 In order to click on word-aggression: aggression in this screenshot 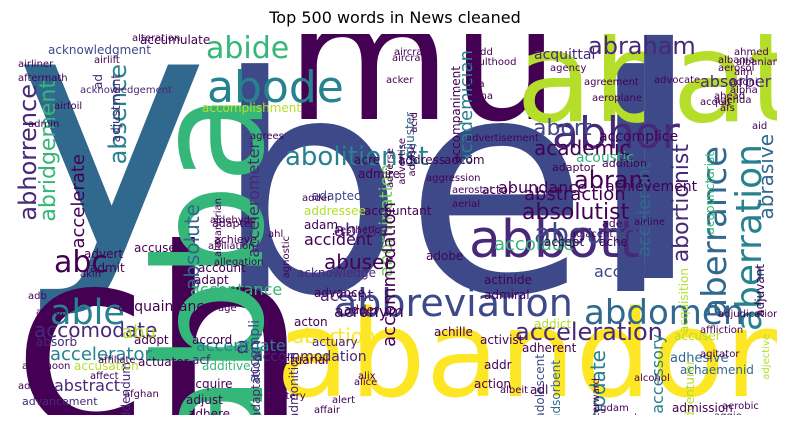, I will do `click(453, 178)`.